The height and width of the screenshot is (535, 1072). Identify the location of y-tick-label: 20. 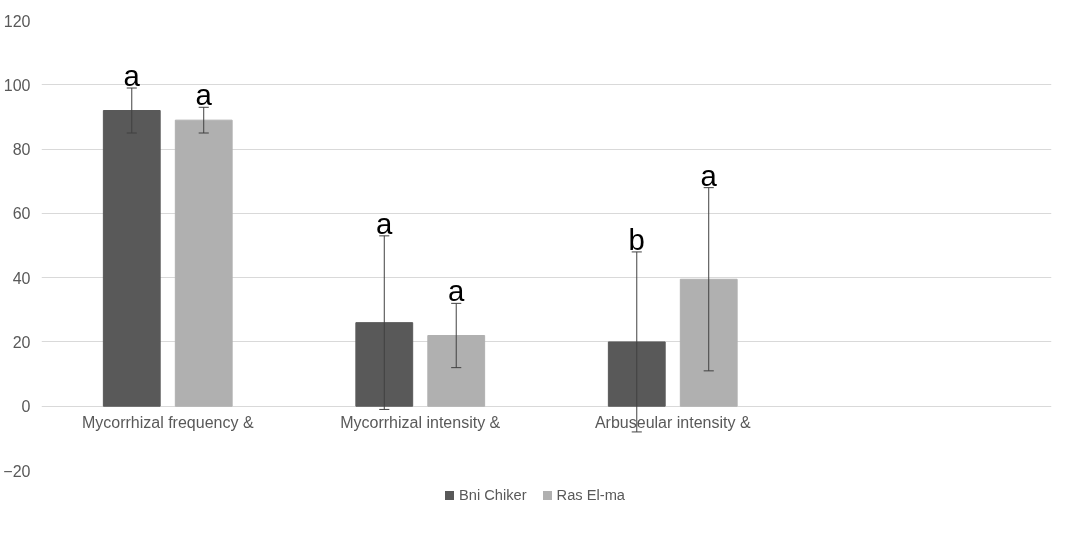
(21, 342).